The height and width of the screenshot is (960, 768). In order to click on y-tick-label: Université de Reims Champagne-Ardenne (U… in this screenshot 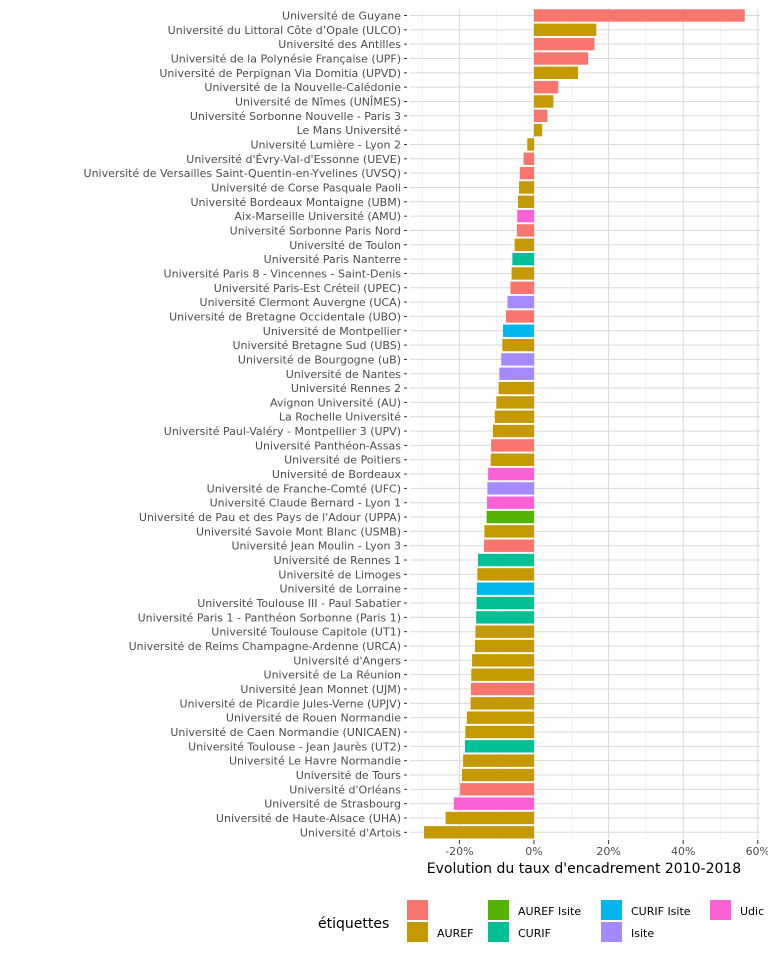, I will do `click(265, 646)`.